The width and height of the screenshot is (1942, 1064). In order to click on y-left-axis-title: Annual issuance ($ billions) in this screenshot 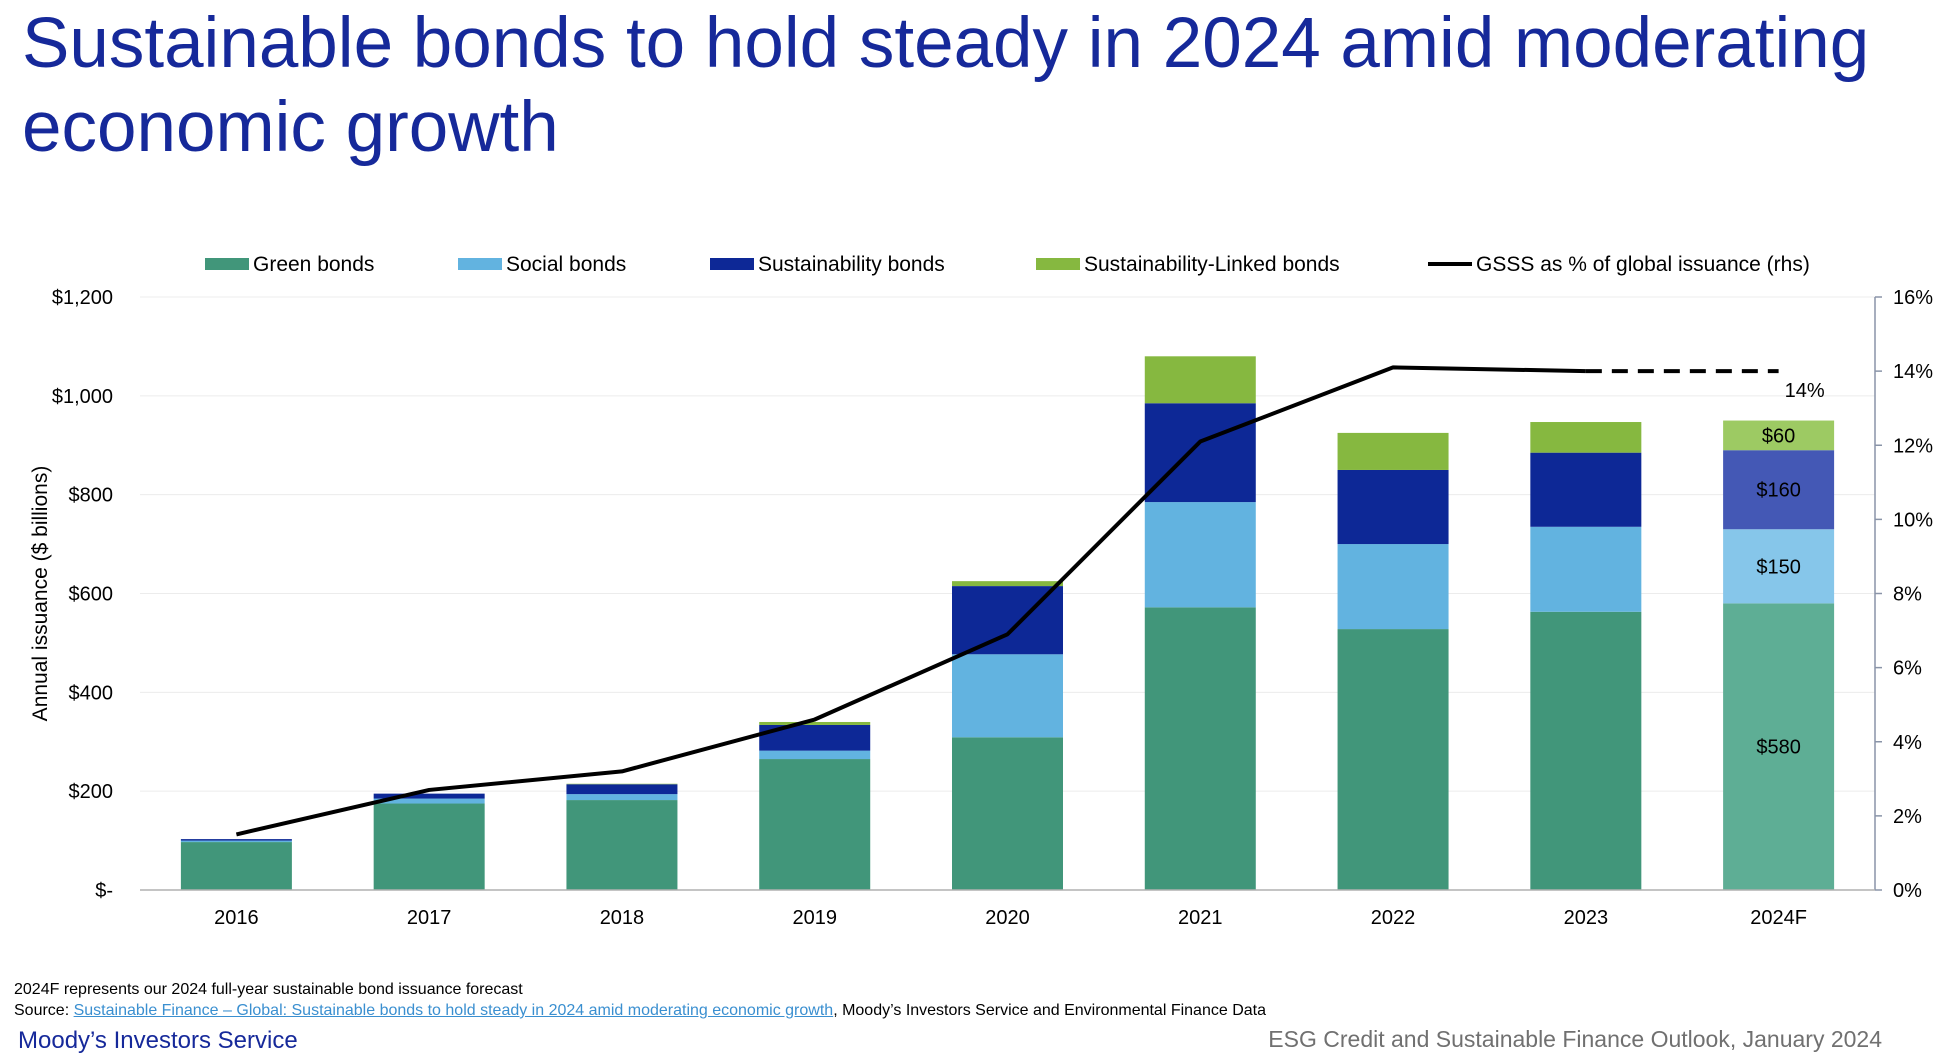, I will do `click(40, 594)`.